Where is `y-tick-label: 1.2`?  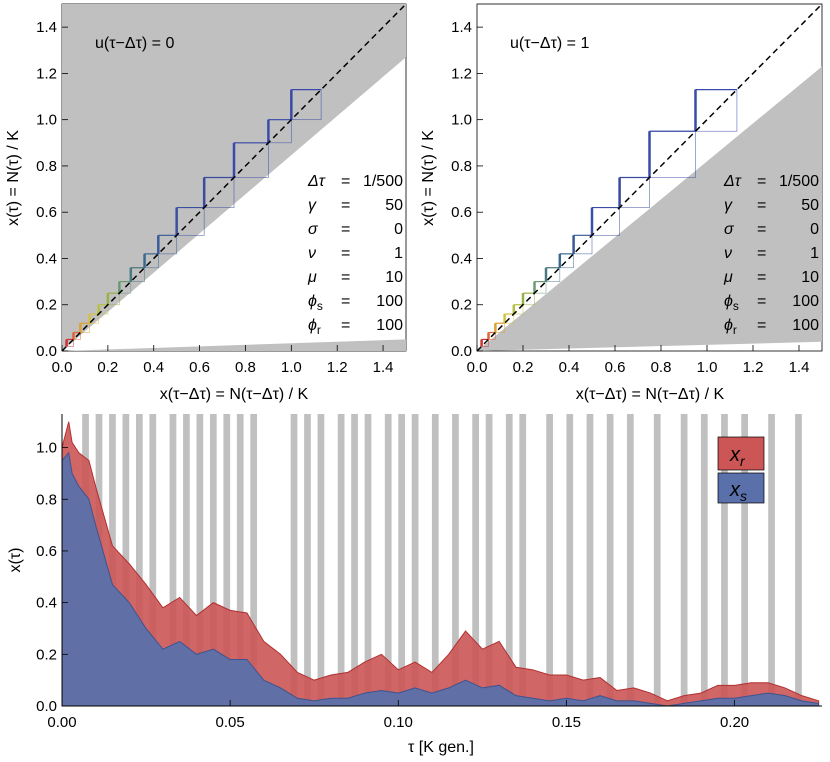
y-tick-label: 1.2 is located at coordinates (461, 73).